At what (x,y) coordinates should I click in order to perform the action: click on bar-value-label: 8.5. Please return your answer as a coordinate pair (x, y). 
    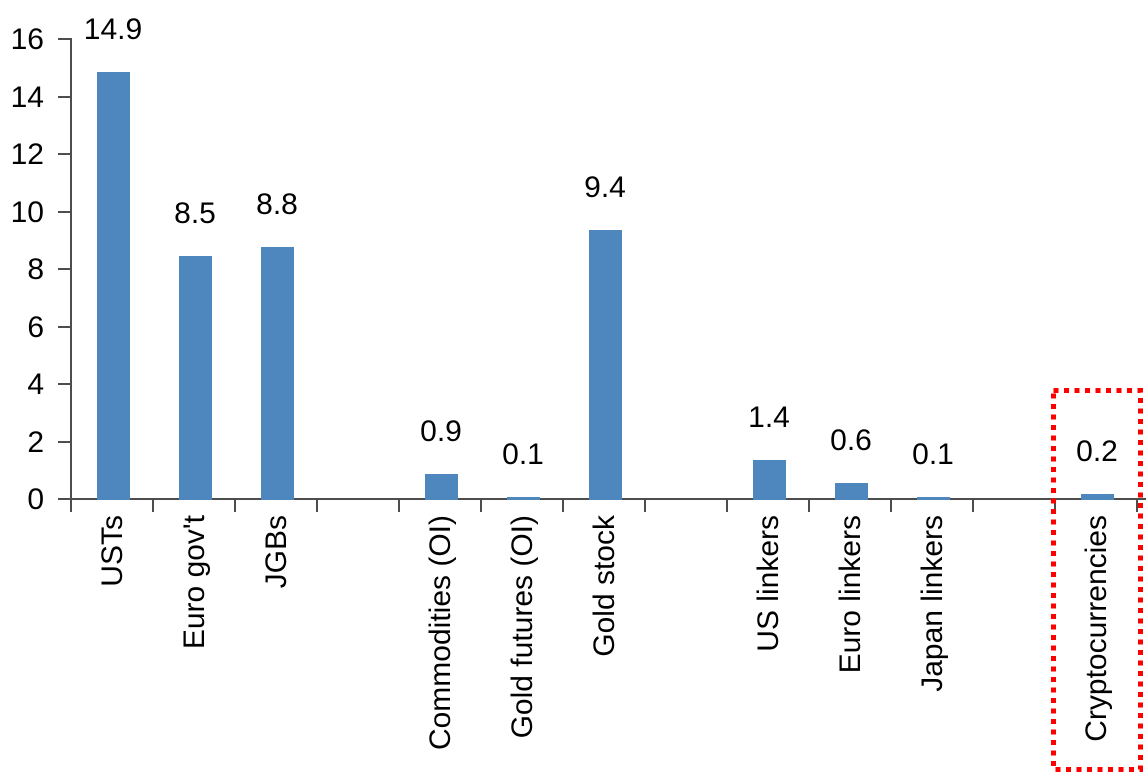
    Looking at the image, I should click on (195, 213).